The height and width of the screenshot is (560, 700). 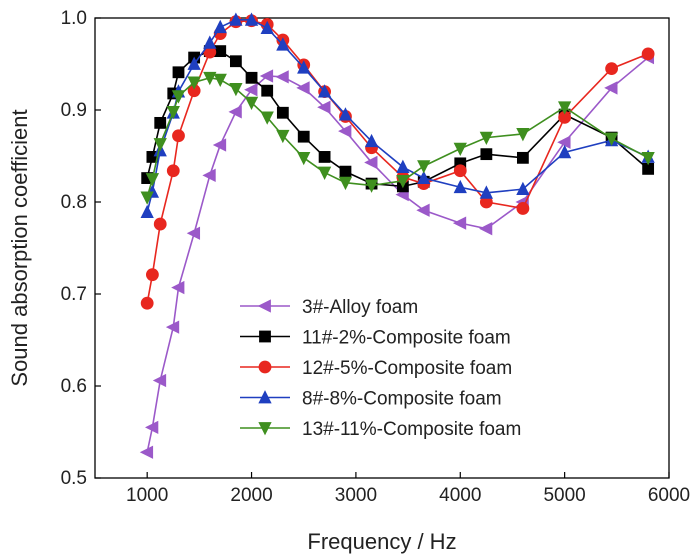 What do you see at coordinates (74, 478) in the screenshot?
I see `y-tick-label: 0.5` at bounding box center [74, 478].